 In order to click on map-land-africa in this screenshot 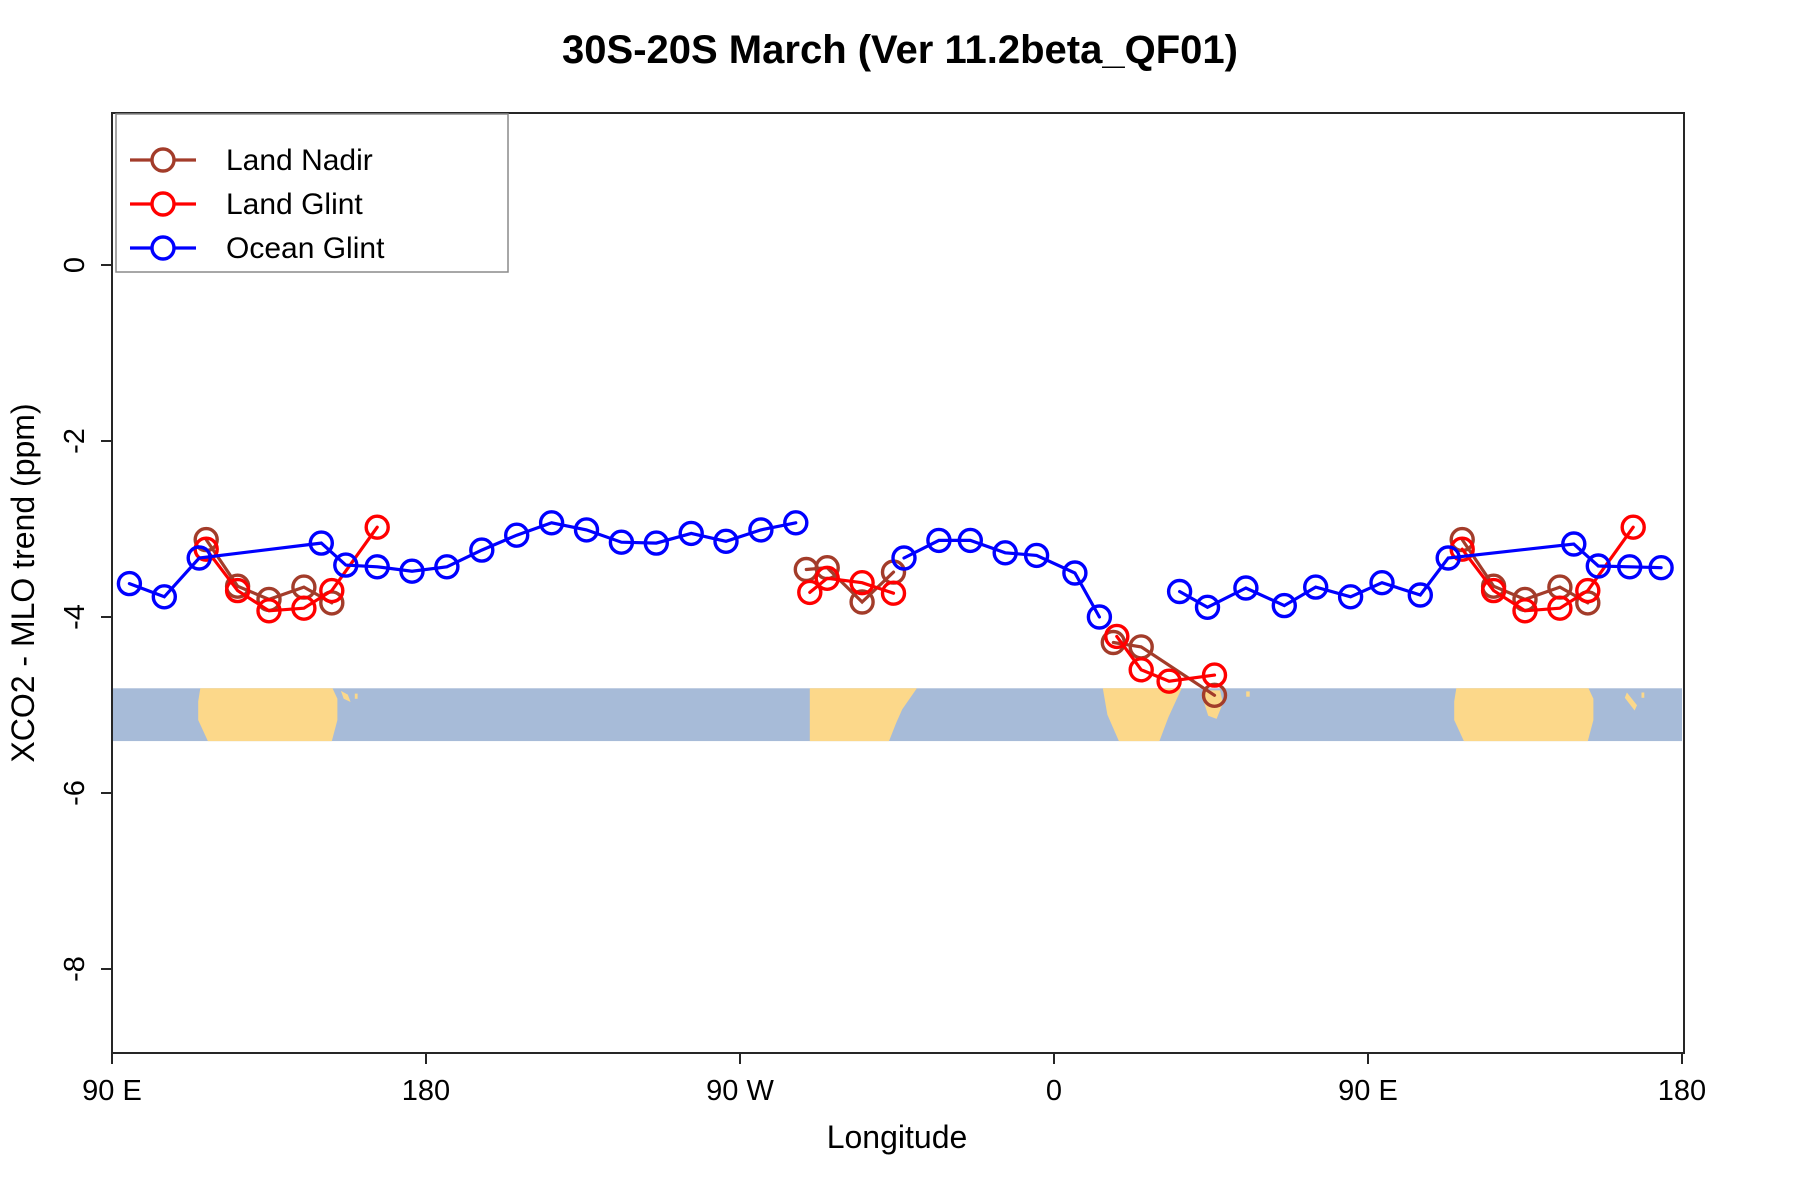, I will do `click(1142, 715)`.